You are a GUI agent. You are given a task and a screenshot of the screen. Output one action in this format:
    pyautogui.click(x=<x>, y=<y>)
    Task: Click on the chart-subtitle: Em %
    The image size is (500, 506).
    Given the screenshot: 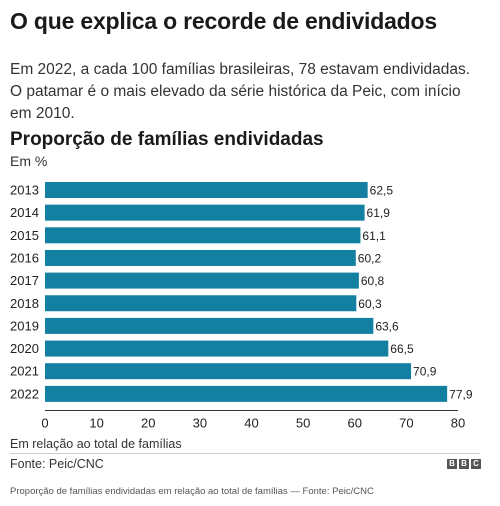 What is the action you would take?
    pyautogui.click(x=29, y=161)
    